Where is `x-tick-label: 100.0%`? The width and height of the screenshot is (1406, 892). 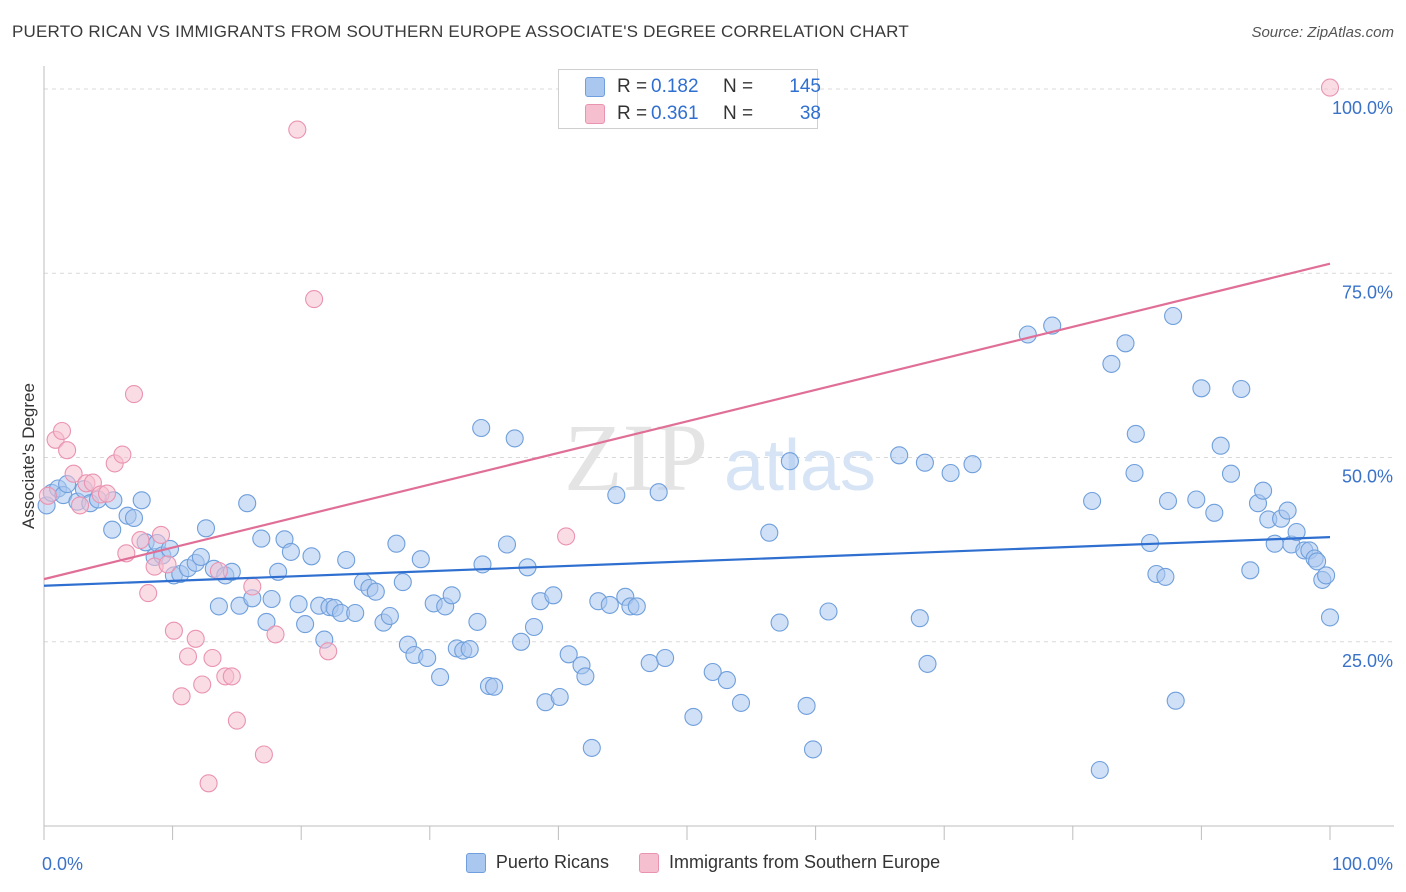 x-tick-label: 100.0% is located at coordinates (1362, 864).